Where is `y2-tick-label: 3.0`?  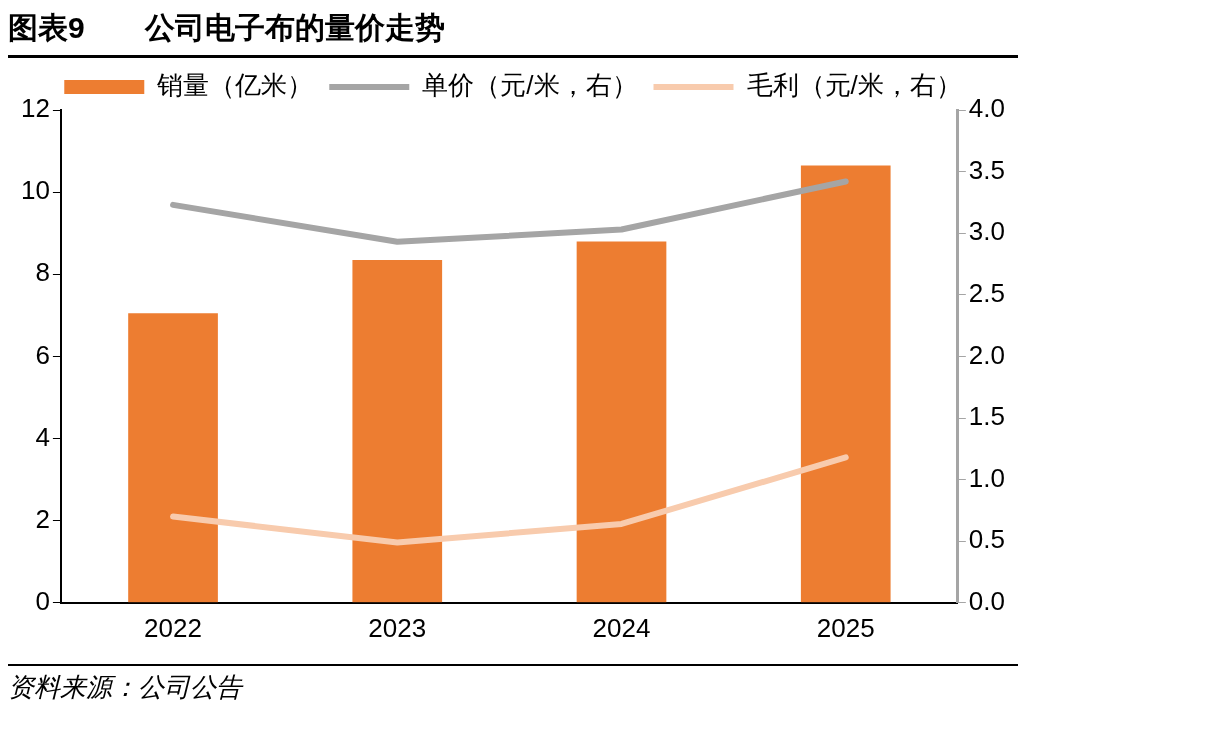
y2-tick-label: 3.0 is located at coordinates (987, 231).